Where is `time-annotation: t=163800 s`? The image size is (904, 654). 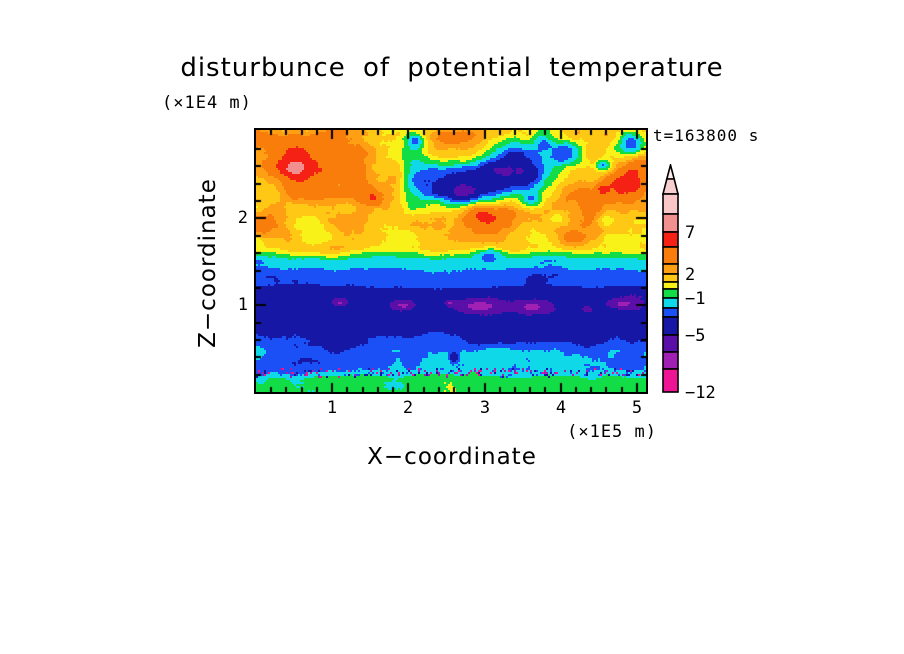 time-annotation: t=163800 s is located at coordinates (706, 135).